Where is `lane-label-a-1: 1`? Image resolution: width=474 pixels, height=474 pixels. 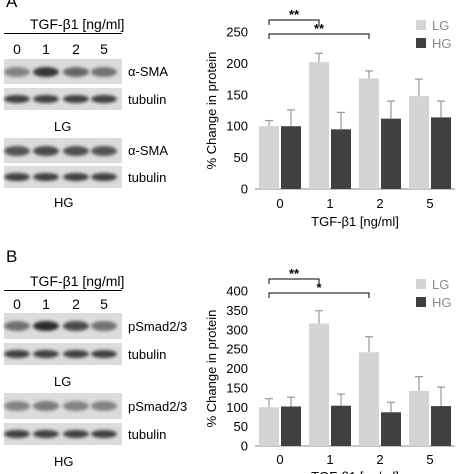 lane-label-a-1: 1 is located at coordinates (46, 49).